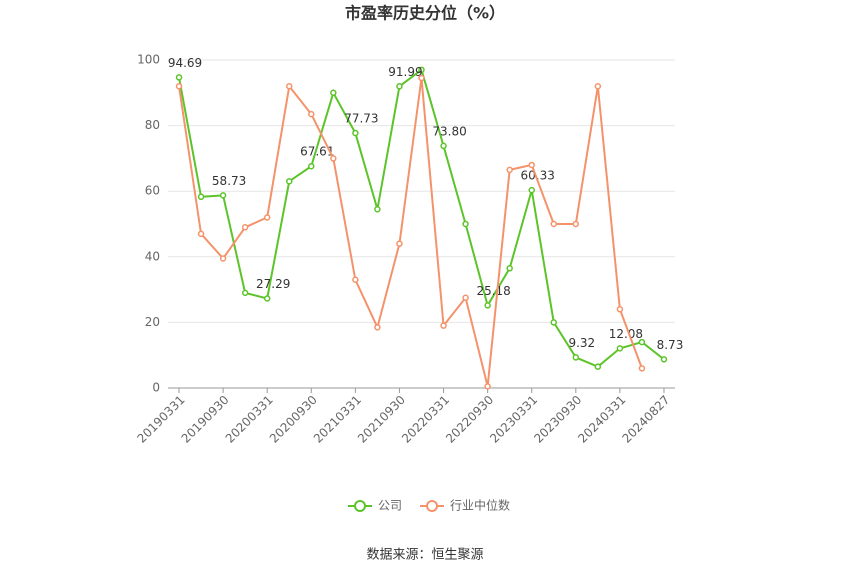 The height and width of the screenshot is (579, 850). Describe the element at coordinates (449, 131) in the screenshot. I see `data-label: 73.80` at that location.